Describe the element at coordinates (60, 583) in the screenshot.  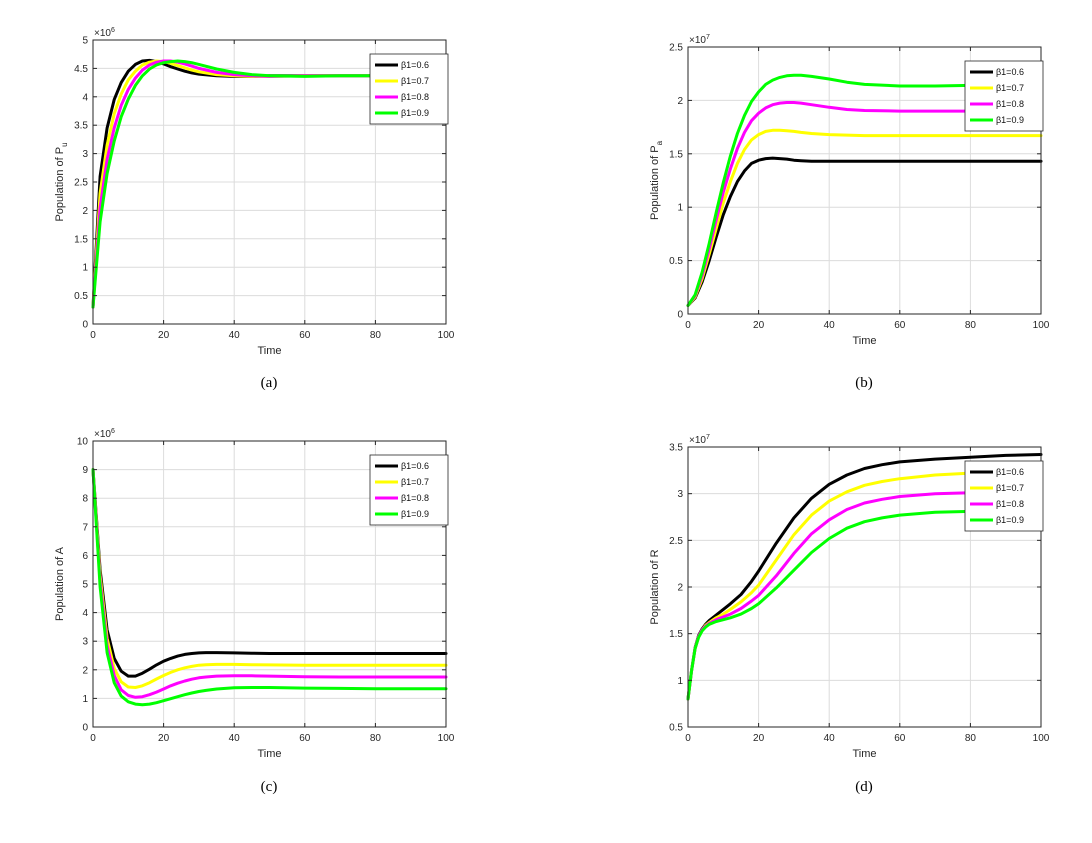
I see `y-axis-label-main: Population of A` at that location.